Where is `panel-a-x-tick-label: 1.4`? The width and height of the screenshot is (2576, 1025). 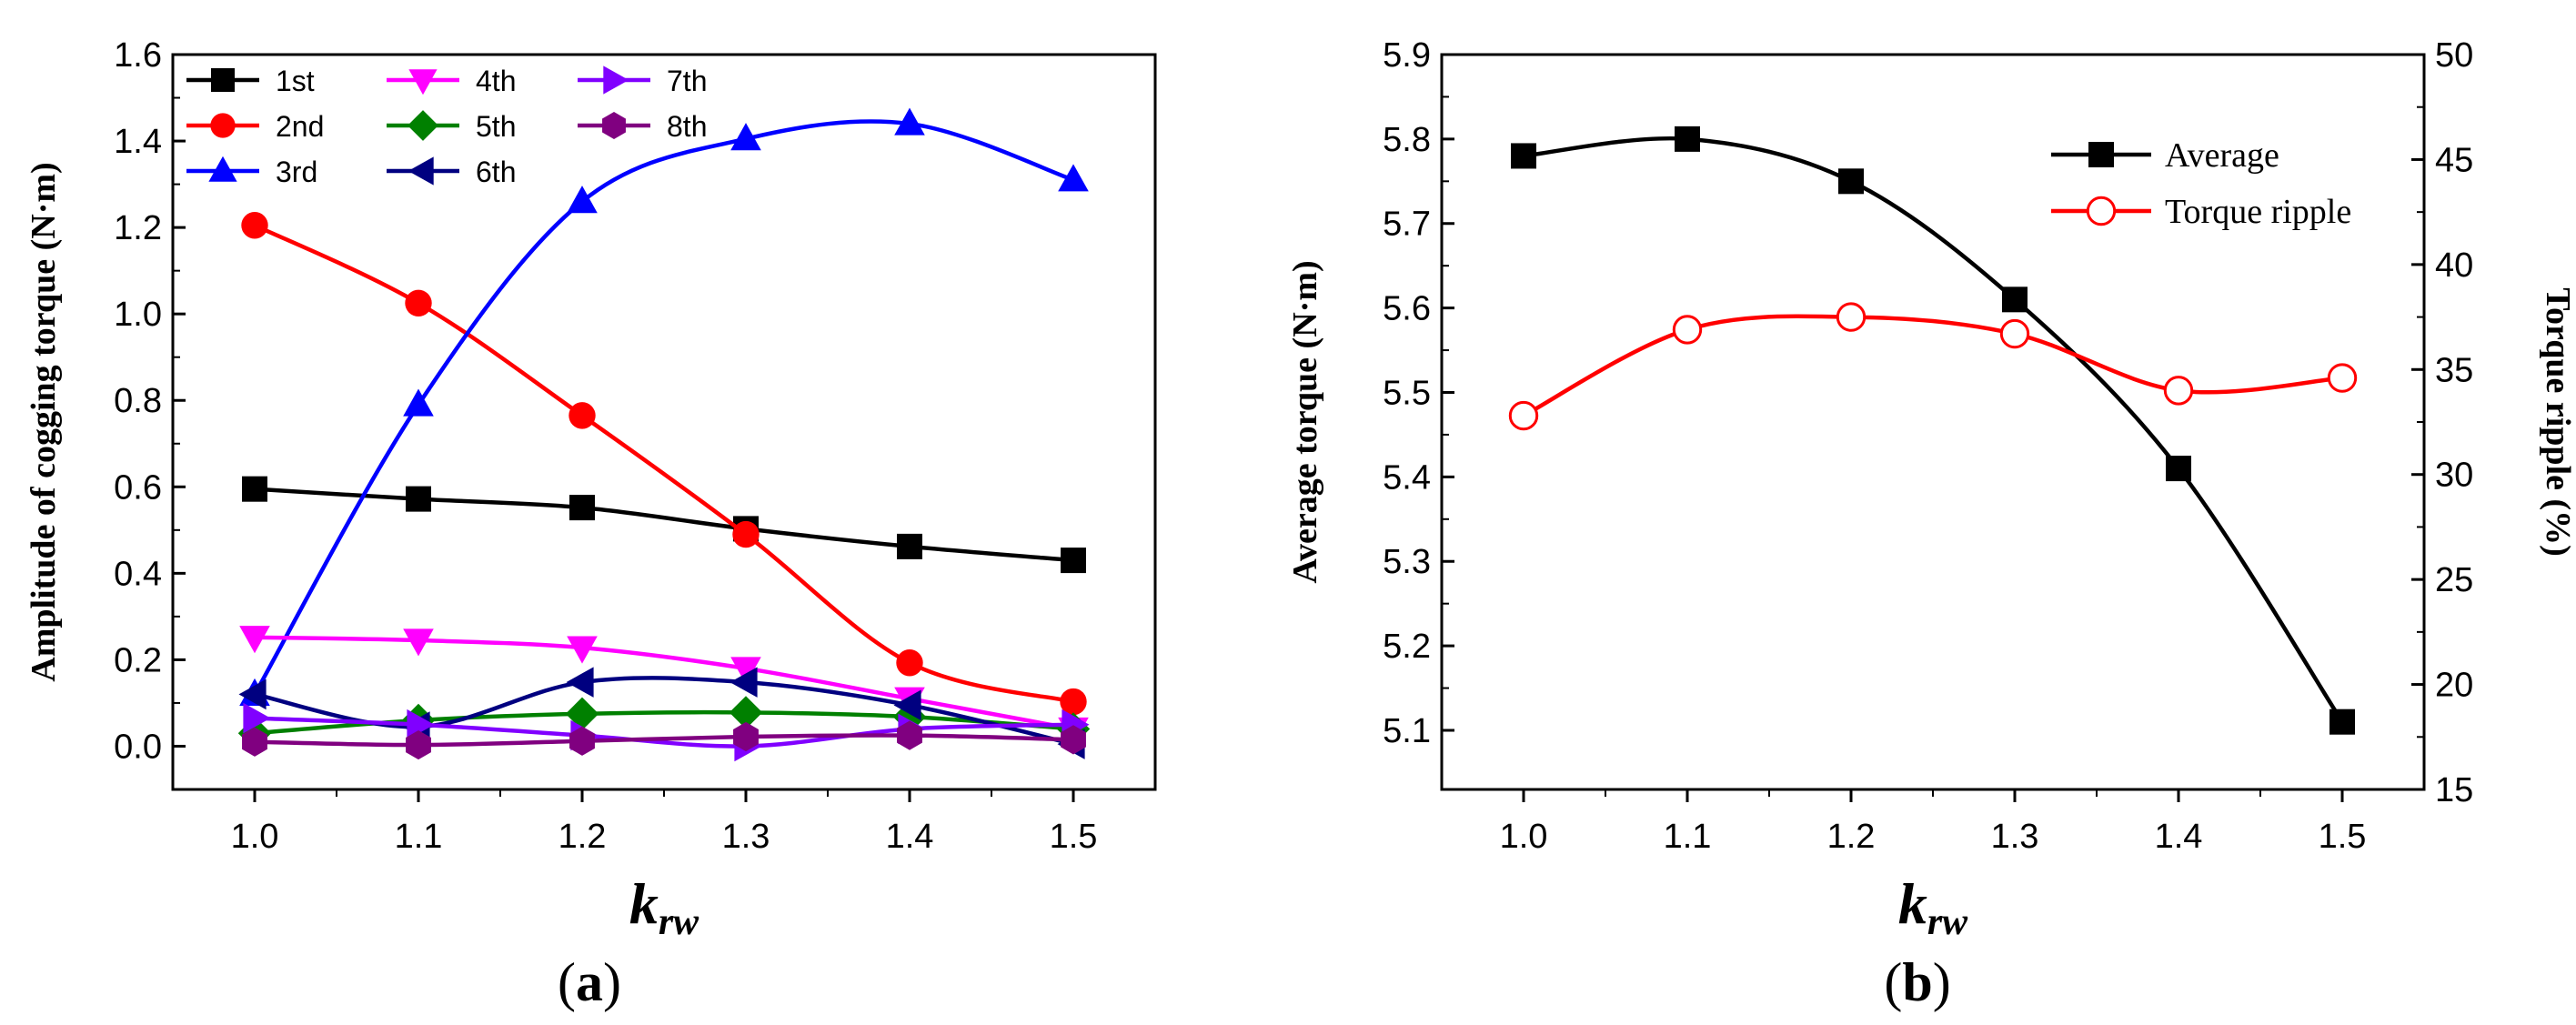
panel-a-x-tick-label: 1.4 is located at coordinates (910, 837).